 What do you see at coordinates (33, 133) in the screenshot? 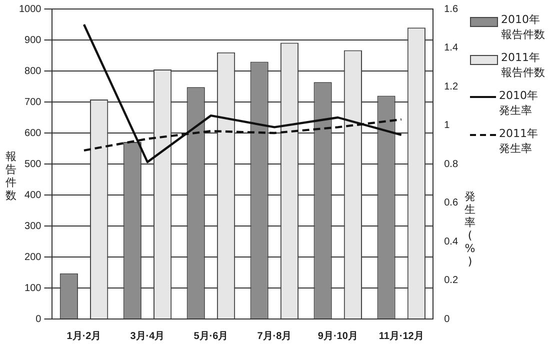
I see `y-tick-label: 600` at bounding box center [33, 133].